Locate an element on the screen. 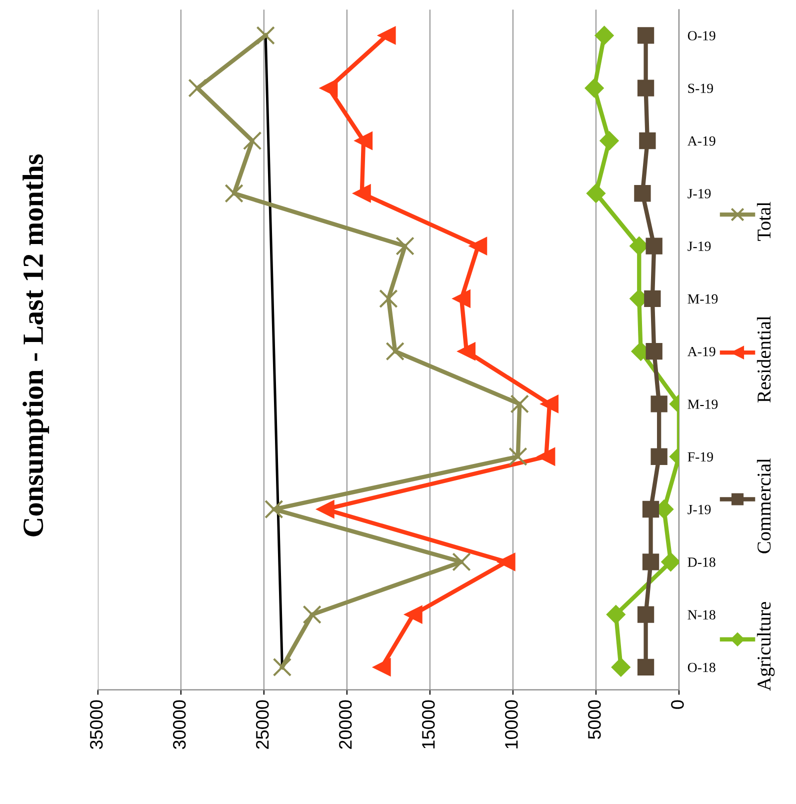 This screenshot has width=796, height=804. y-tick-label: D-18 is located at coordinates (702, 562).